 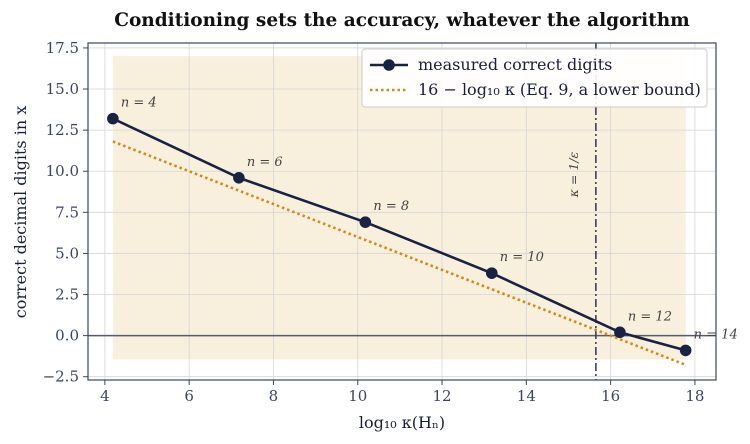 I want to click on x-tick-label: 10, so click(x=357, y=396).